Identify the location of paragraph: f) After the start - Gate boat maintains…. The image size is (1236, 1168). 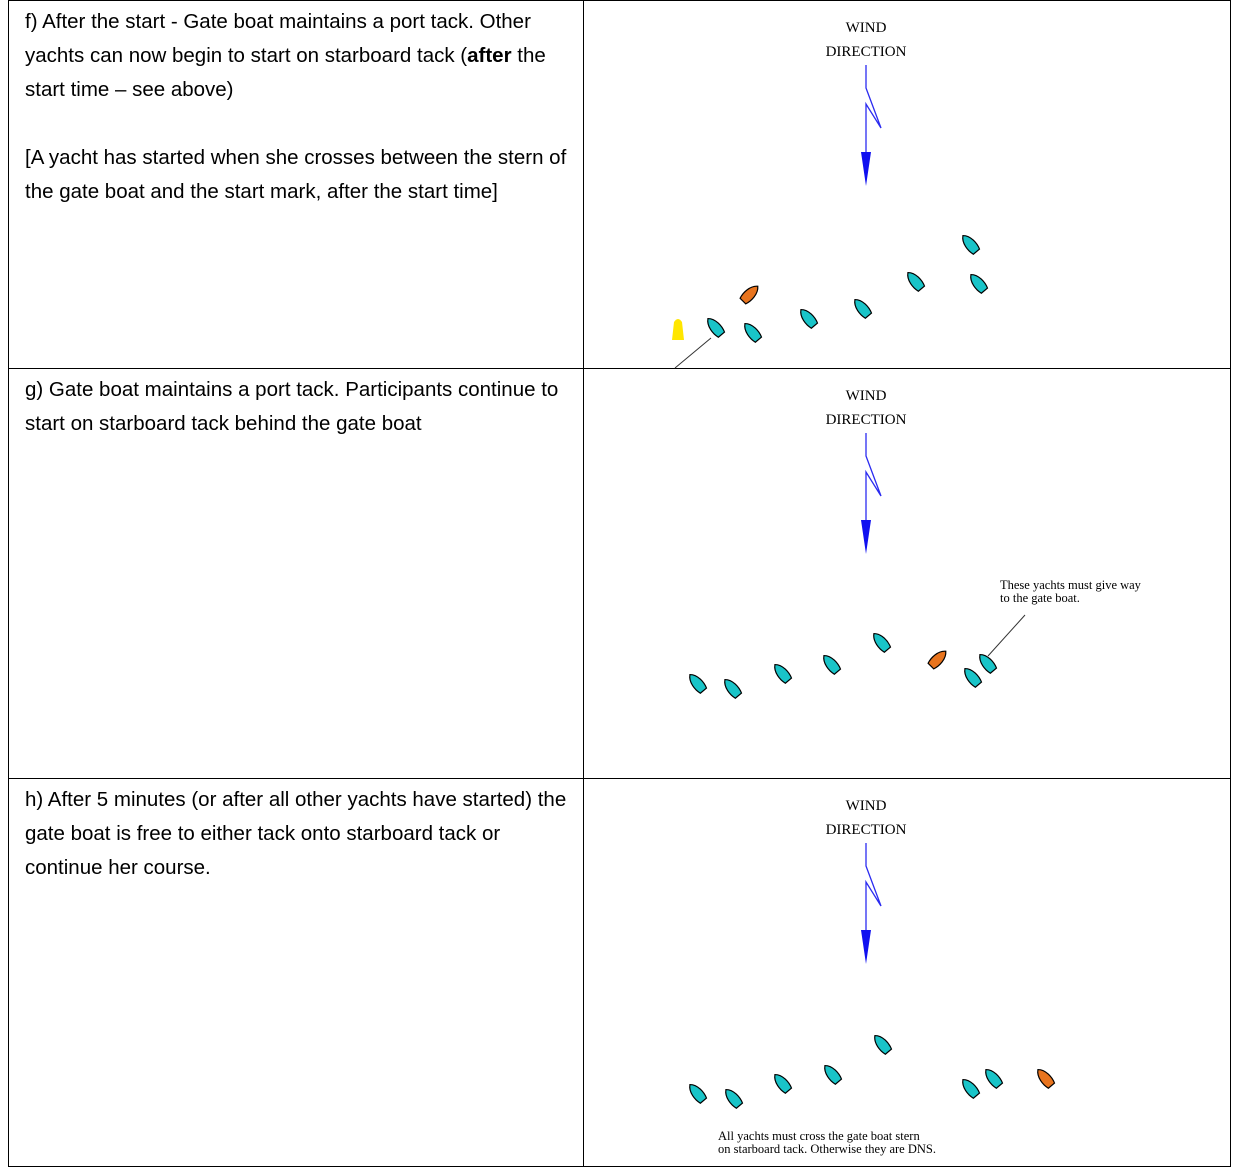
(297, 56).